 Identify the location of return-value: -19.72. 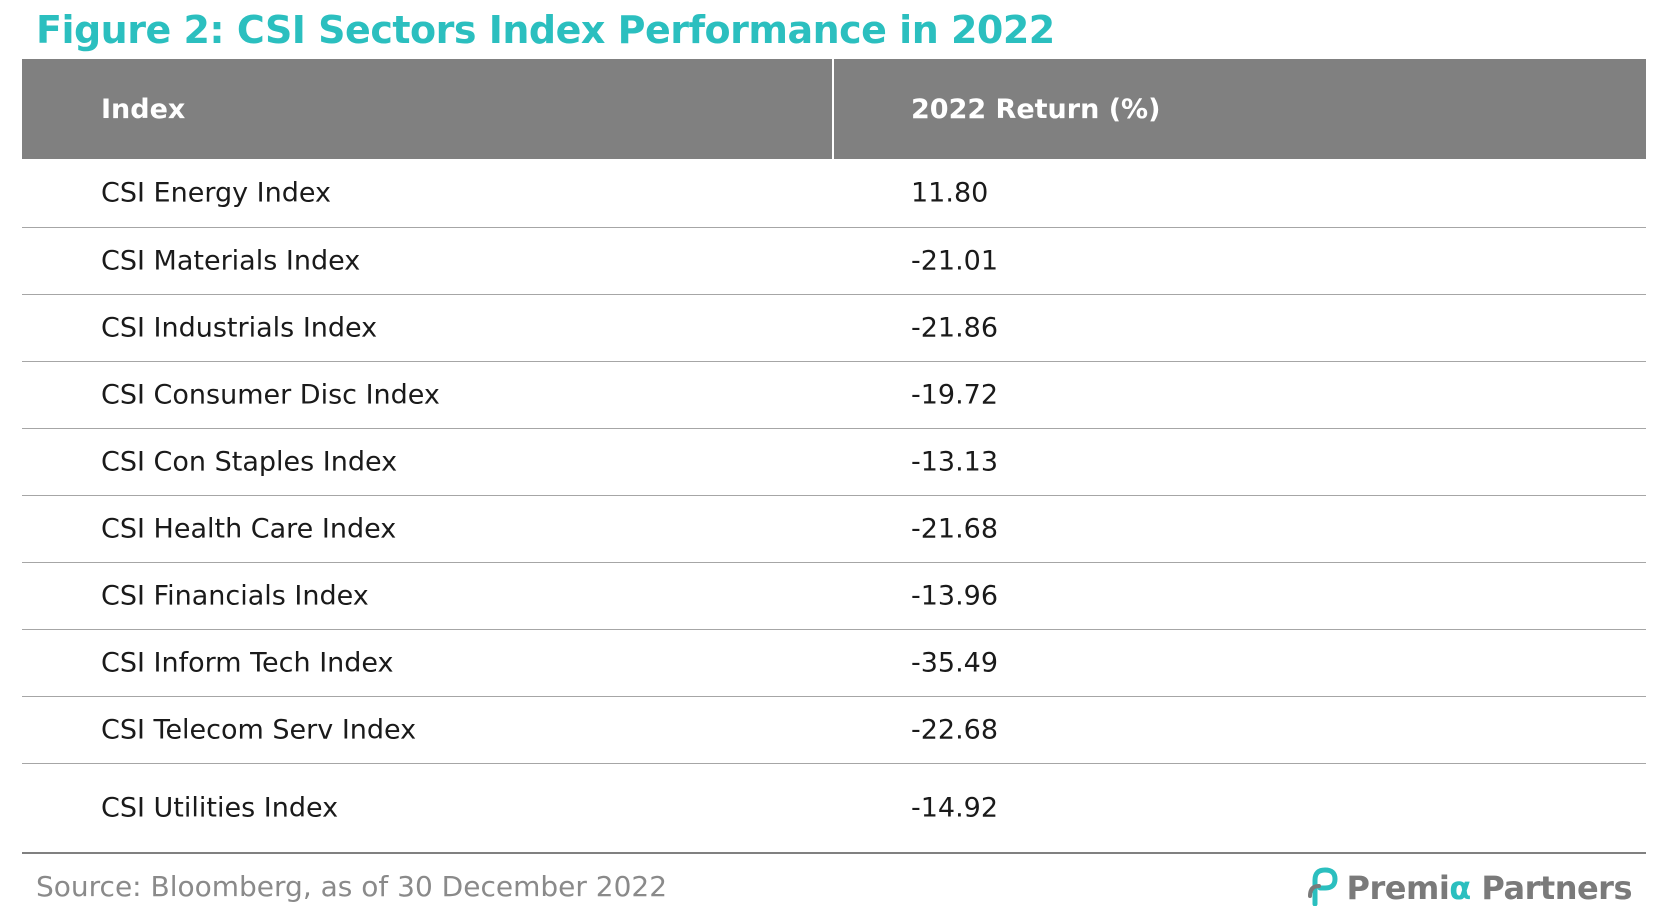
(955, 395).